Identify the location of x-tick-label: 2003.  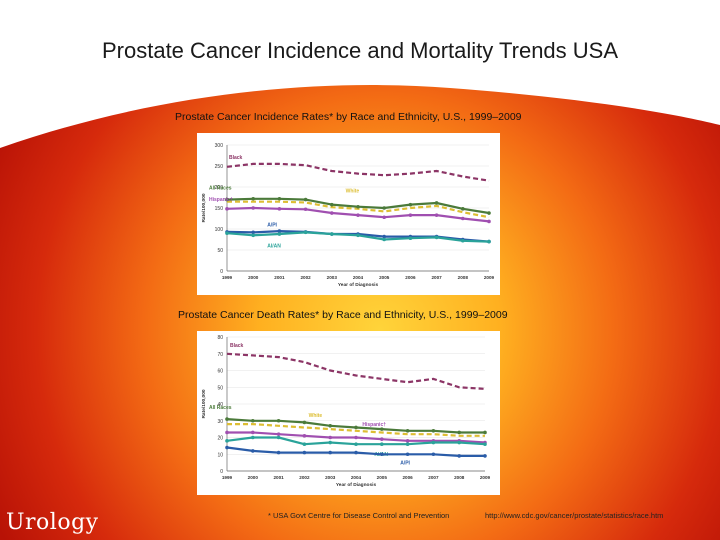
(330, 477).